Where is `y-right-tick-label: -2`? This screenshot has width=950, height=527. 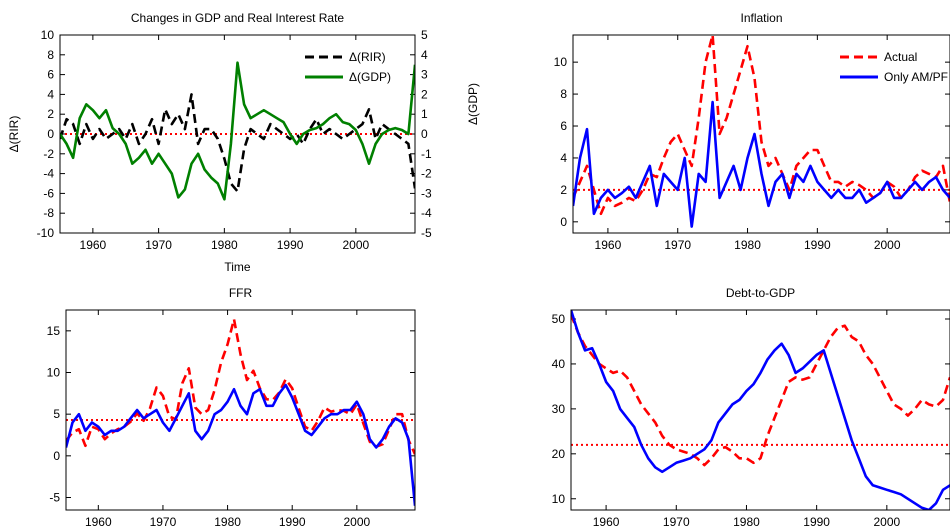
y-right-tick-label: -2 is located at coordinates (426, 174).